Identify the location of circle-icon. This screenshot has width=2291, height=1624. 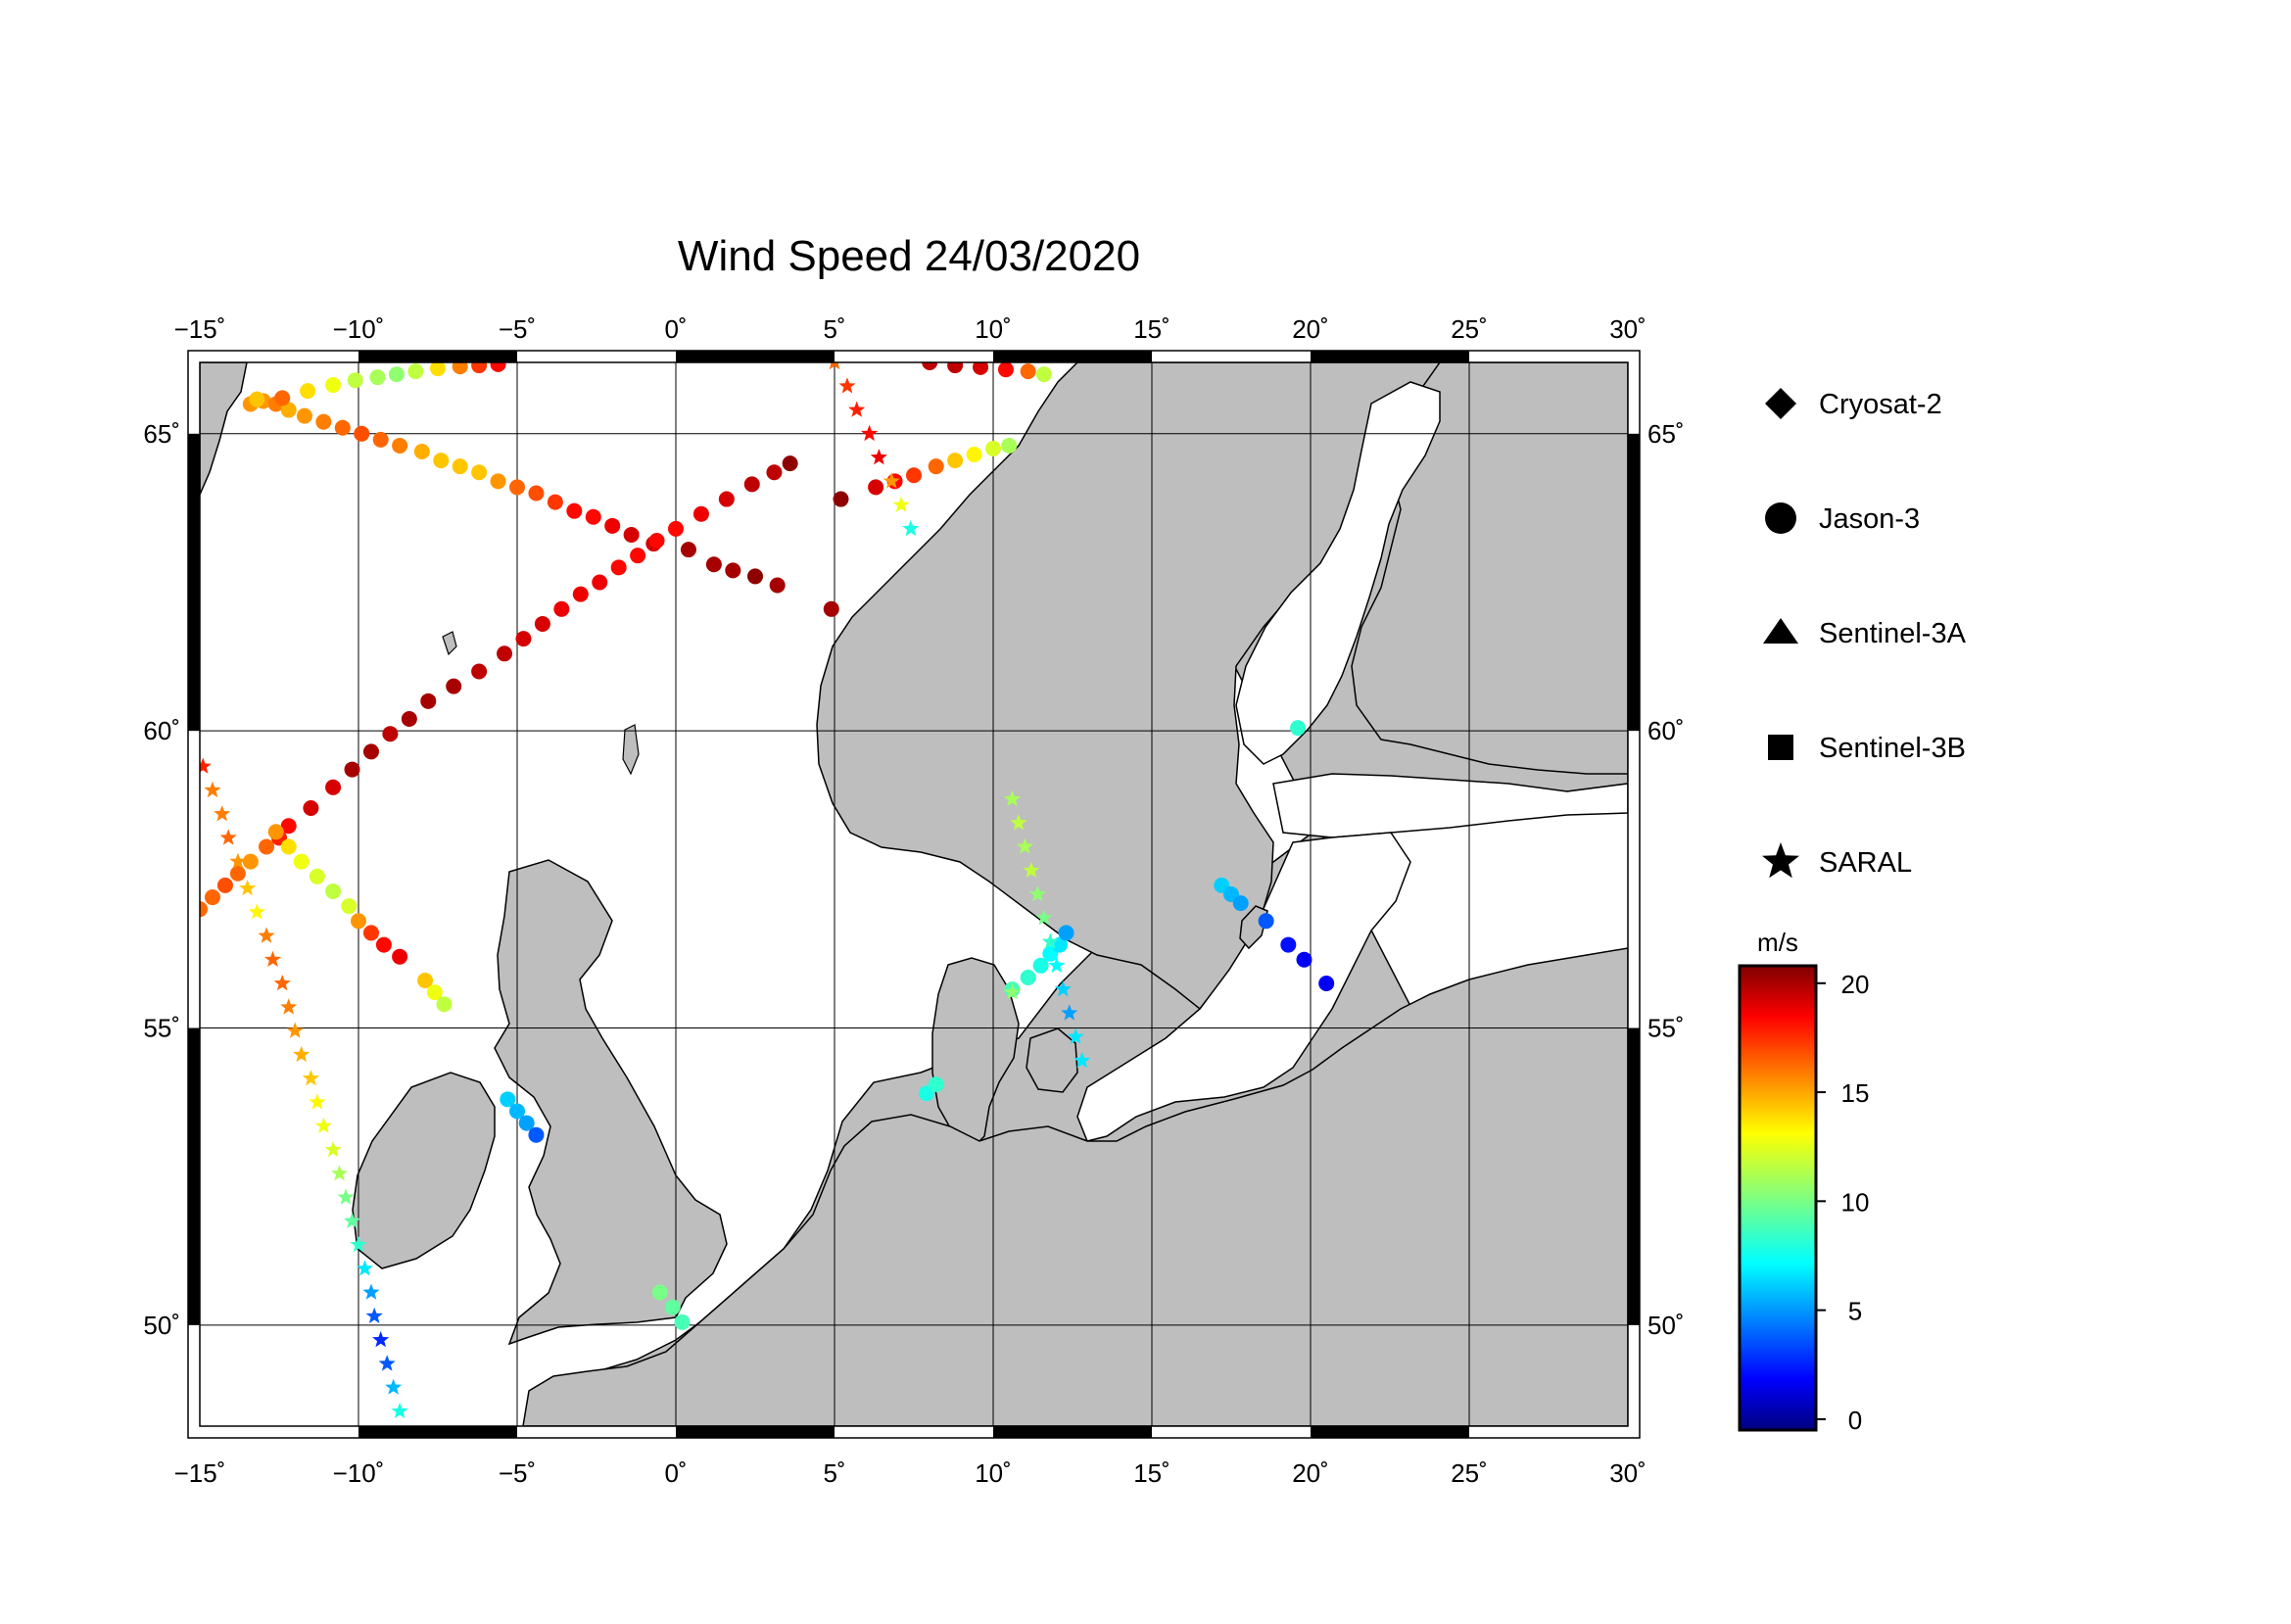
(1780, 518).